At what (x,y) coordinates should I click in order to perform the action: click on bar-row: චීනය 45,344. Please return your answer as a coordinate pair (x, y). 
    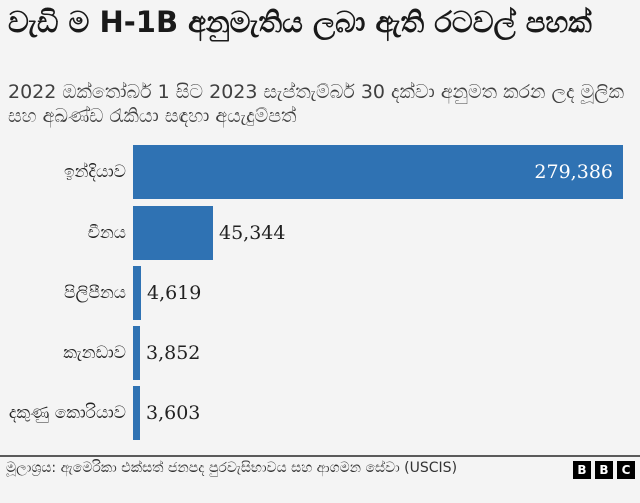
    Looking at the image, I should click on (320, 233).